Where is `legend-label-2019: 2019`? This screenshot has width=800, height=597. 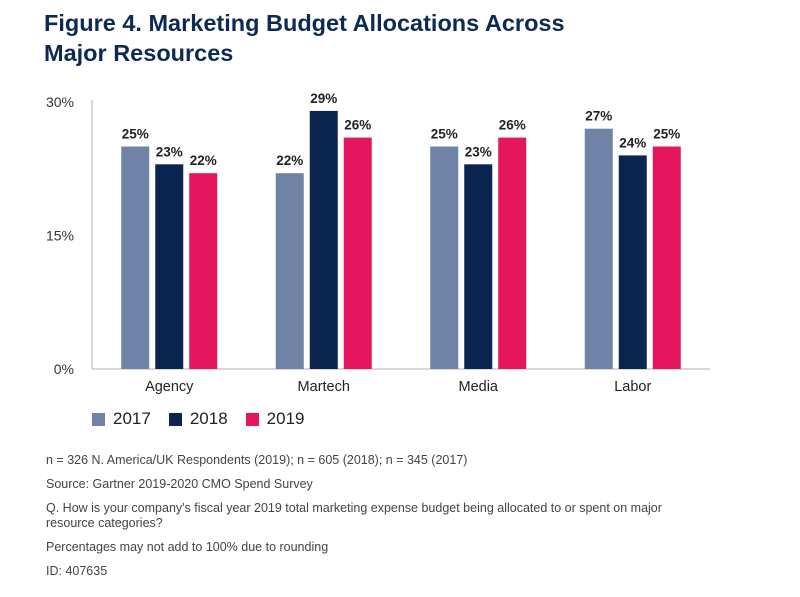
legend-label-2019: 2019 is located at coordinates (285, 418).